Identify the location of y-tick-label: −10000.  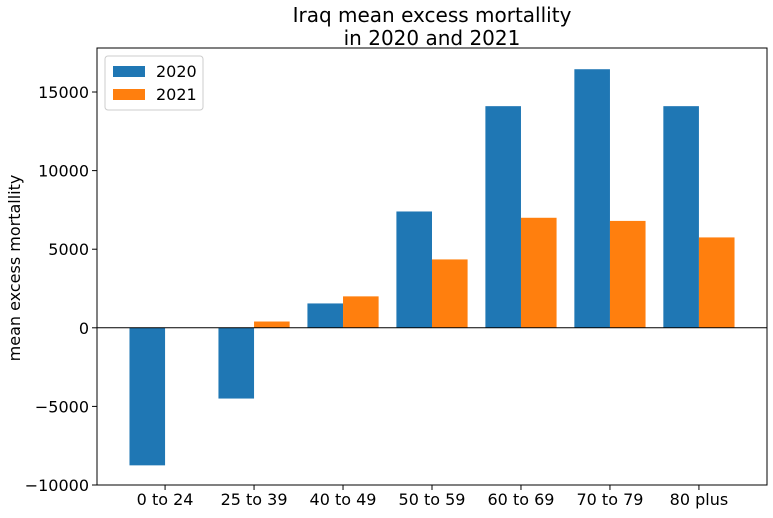
(57, 485).